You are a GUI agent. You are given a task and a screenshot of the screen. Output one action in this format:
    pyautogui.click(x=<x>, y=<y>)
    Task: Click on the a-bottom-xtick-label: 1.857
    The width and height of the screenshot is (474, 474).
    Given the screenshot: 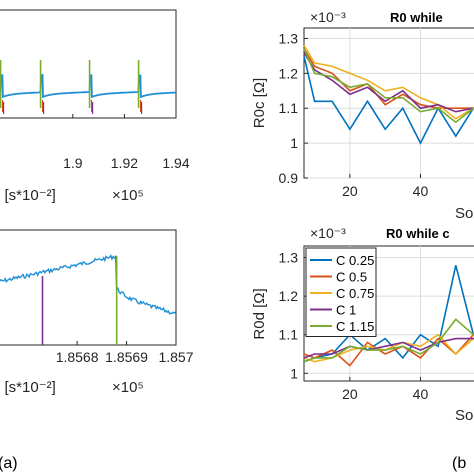 What is the action you would take?
    pyautogui.click(x=175, y=357)
    